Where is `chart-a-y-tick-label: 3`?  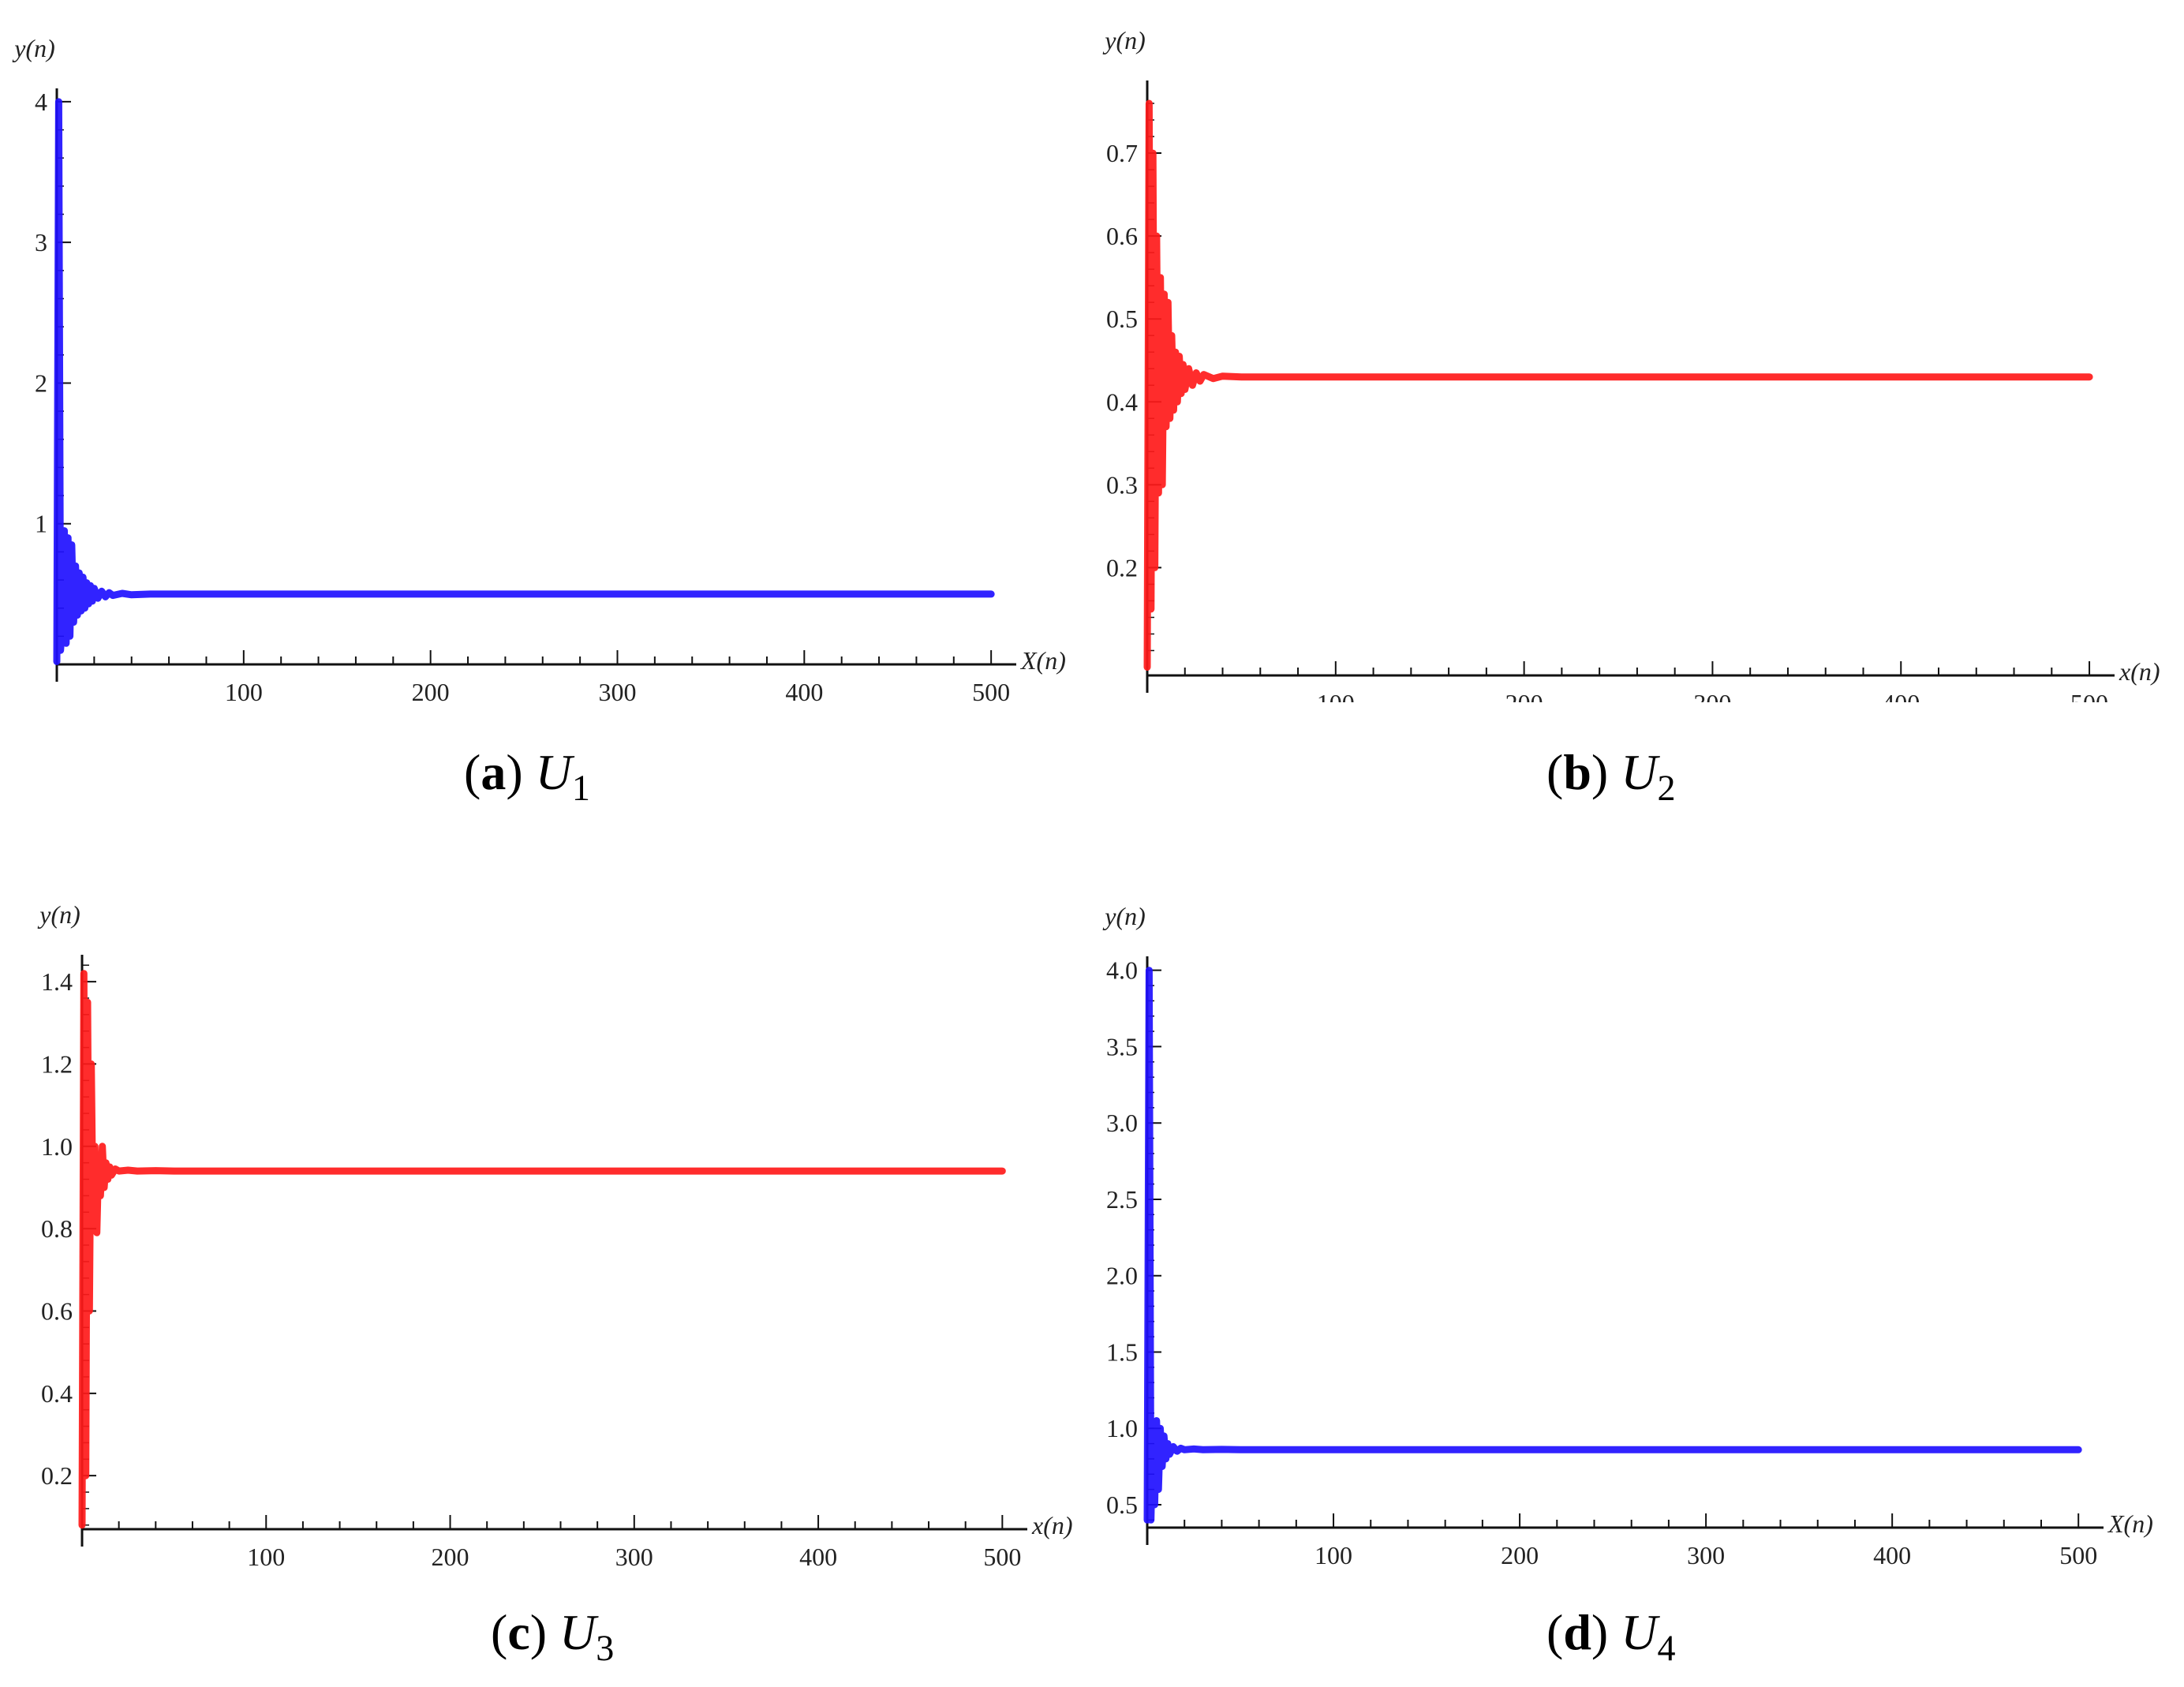
chart-a-y-tick-label: 3 is located at coordinates (41, 242).